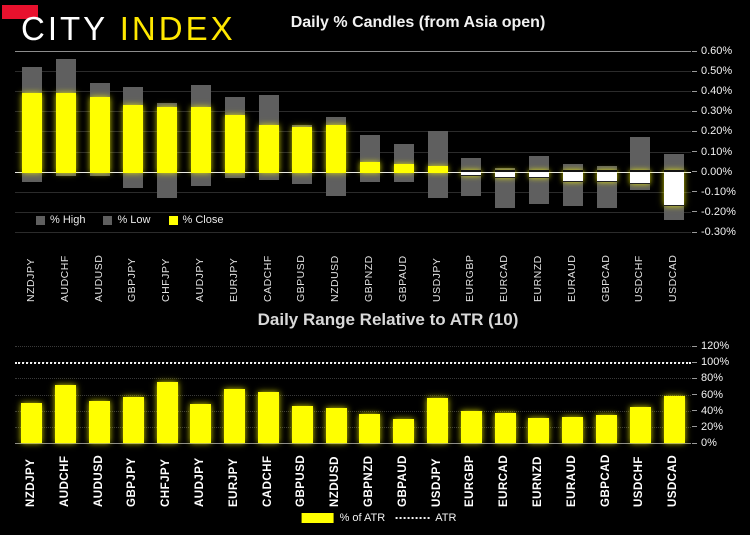  Describe the element at coordinates (343, 518) in the screenshot. I see `legend-item-pct-atr: % of ATR` at that location.